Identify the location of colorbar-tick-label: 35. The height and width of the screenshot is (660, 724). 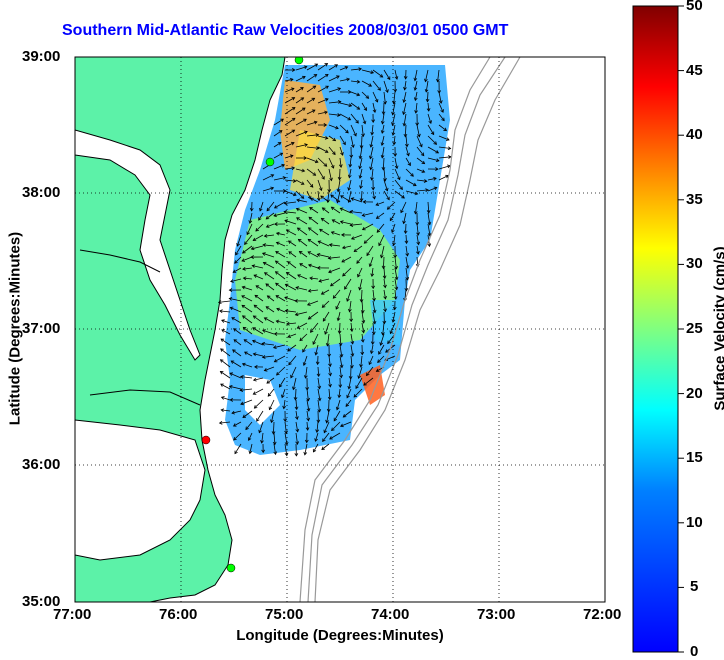
(694, 199).